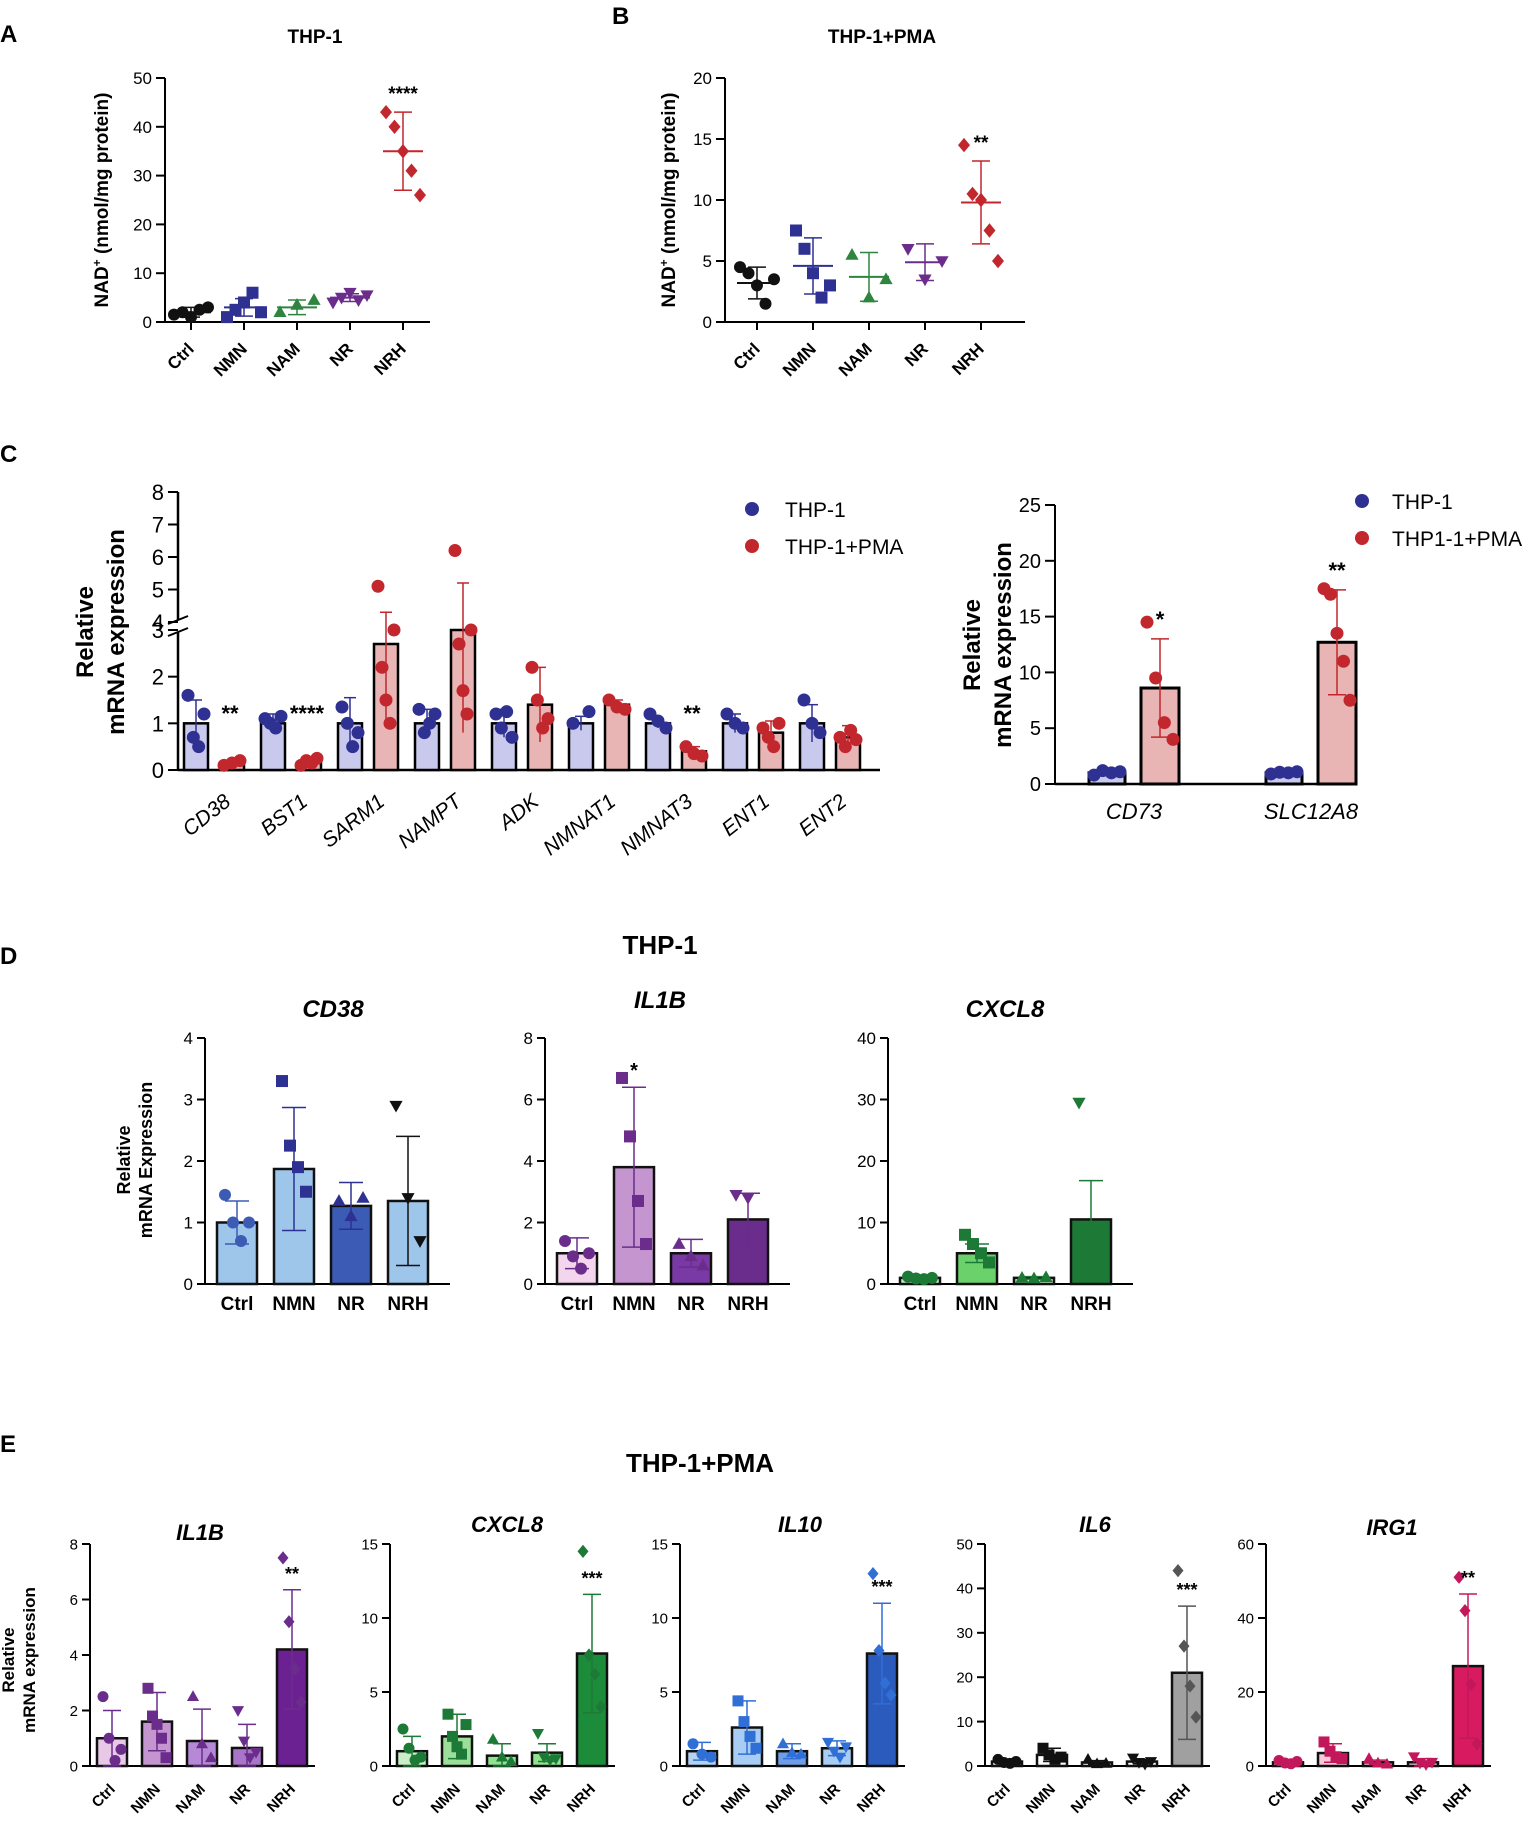 This screenshot has width=1535, height=1827. What do you see at coordinates (188, 1222) in the screenshot?
I see `4-ytick-label: 1` at bounding box center [188, 1222].